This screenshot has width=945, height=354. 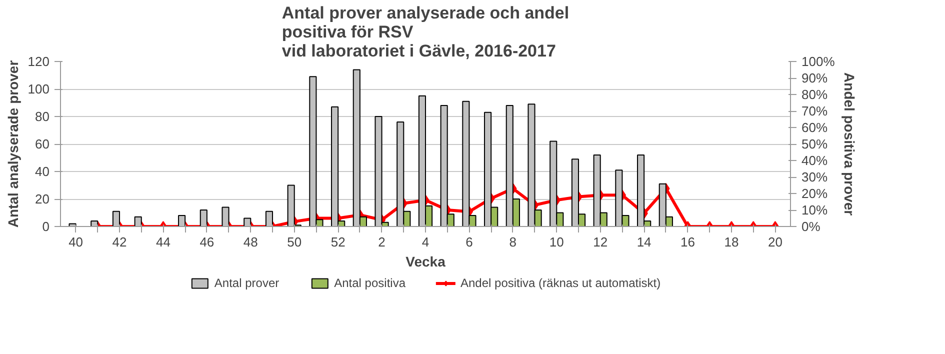 I want to click on x-tick-label: 42, so click(x=119, y=242).